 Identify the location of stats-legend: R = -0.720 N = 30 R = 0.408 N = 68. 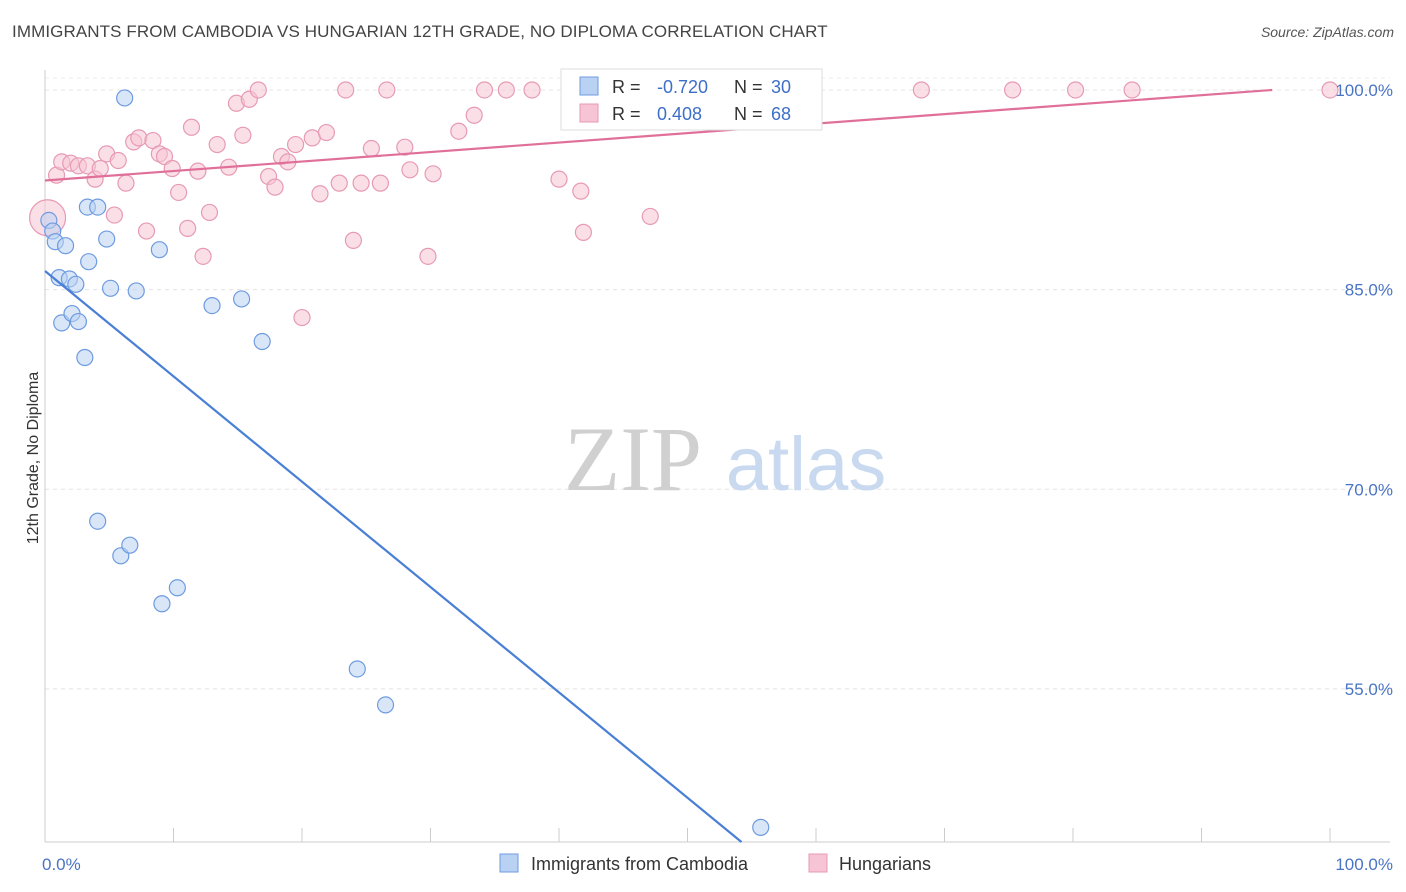
(691, 99).